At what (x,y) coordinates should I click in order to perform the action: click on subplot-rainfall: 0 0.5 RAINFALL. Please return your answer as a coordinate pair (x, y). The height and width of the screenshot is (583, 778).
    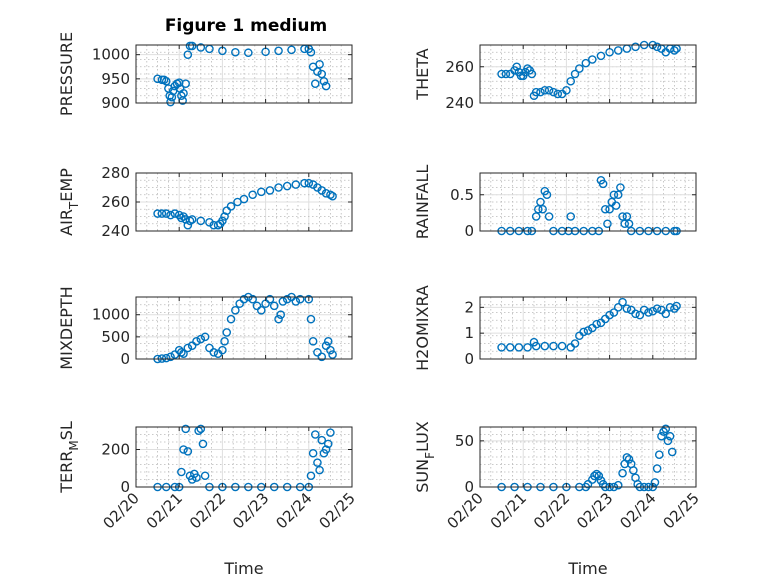
    Looking at the image, I should click on (555, 202).